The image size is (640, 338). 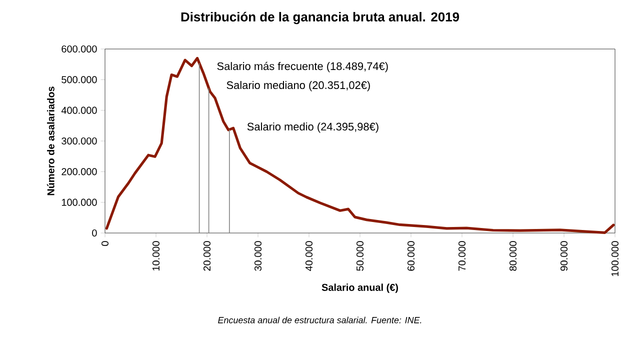 I want to click on y-tick-label: 0, so click(x=94, y=233).